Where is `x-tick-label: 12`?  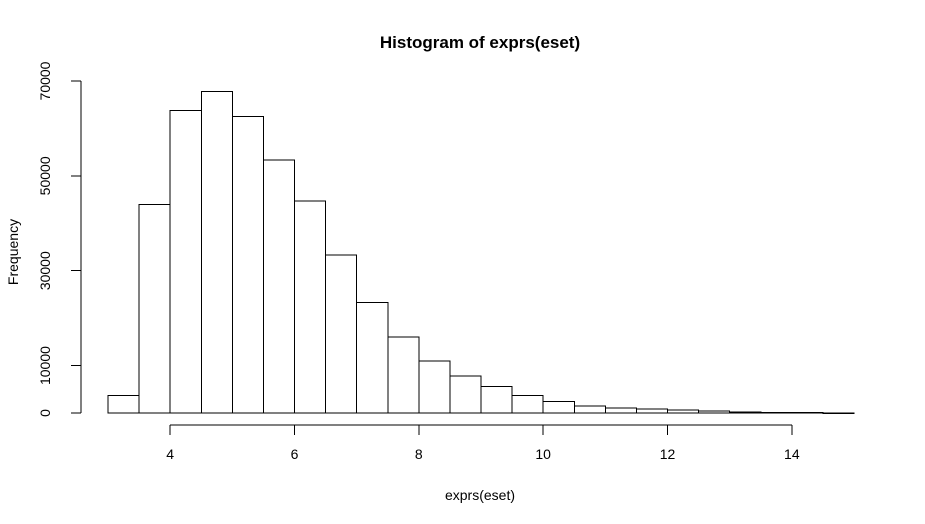
x-tick-label: 12 is located at coordinates (668, 454).